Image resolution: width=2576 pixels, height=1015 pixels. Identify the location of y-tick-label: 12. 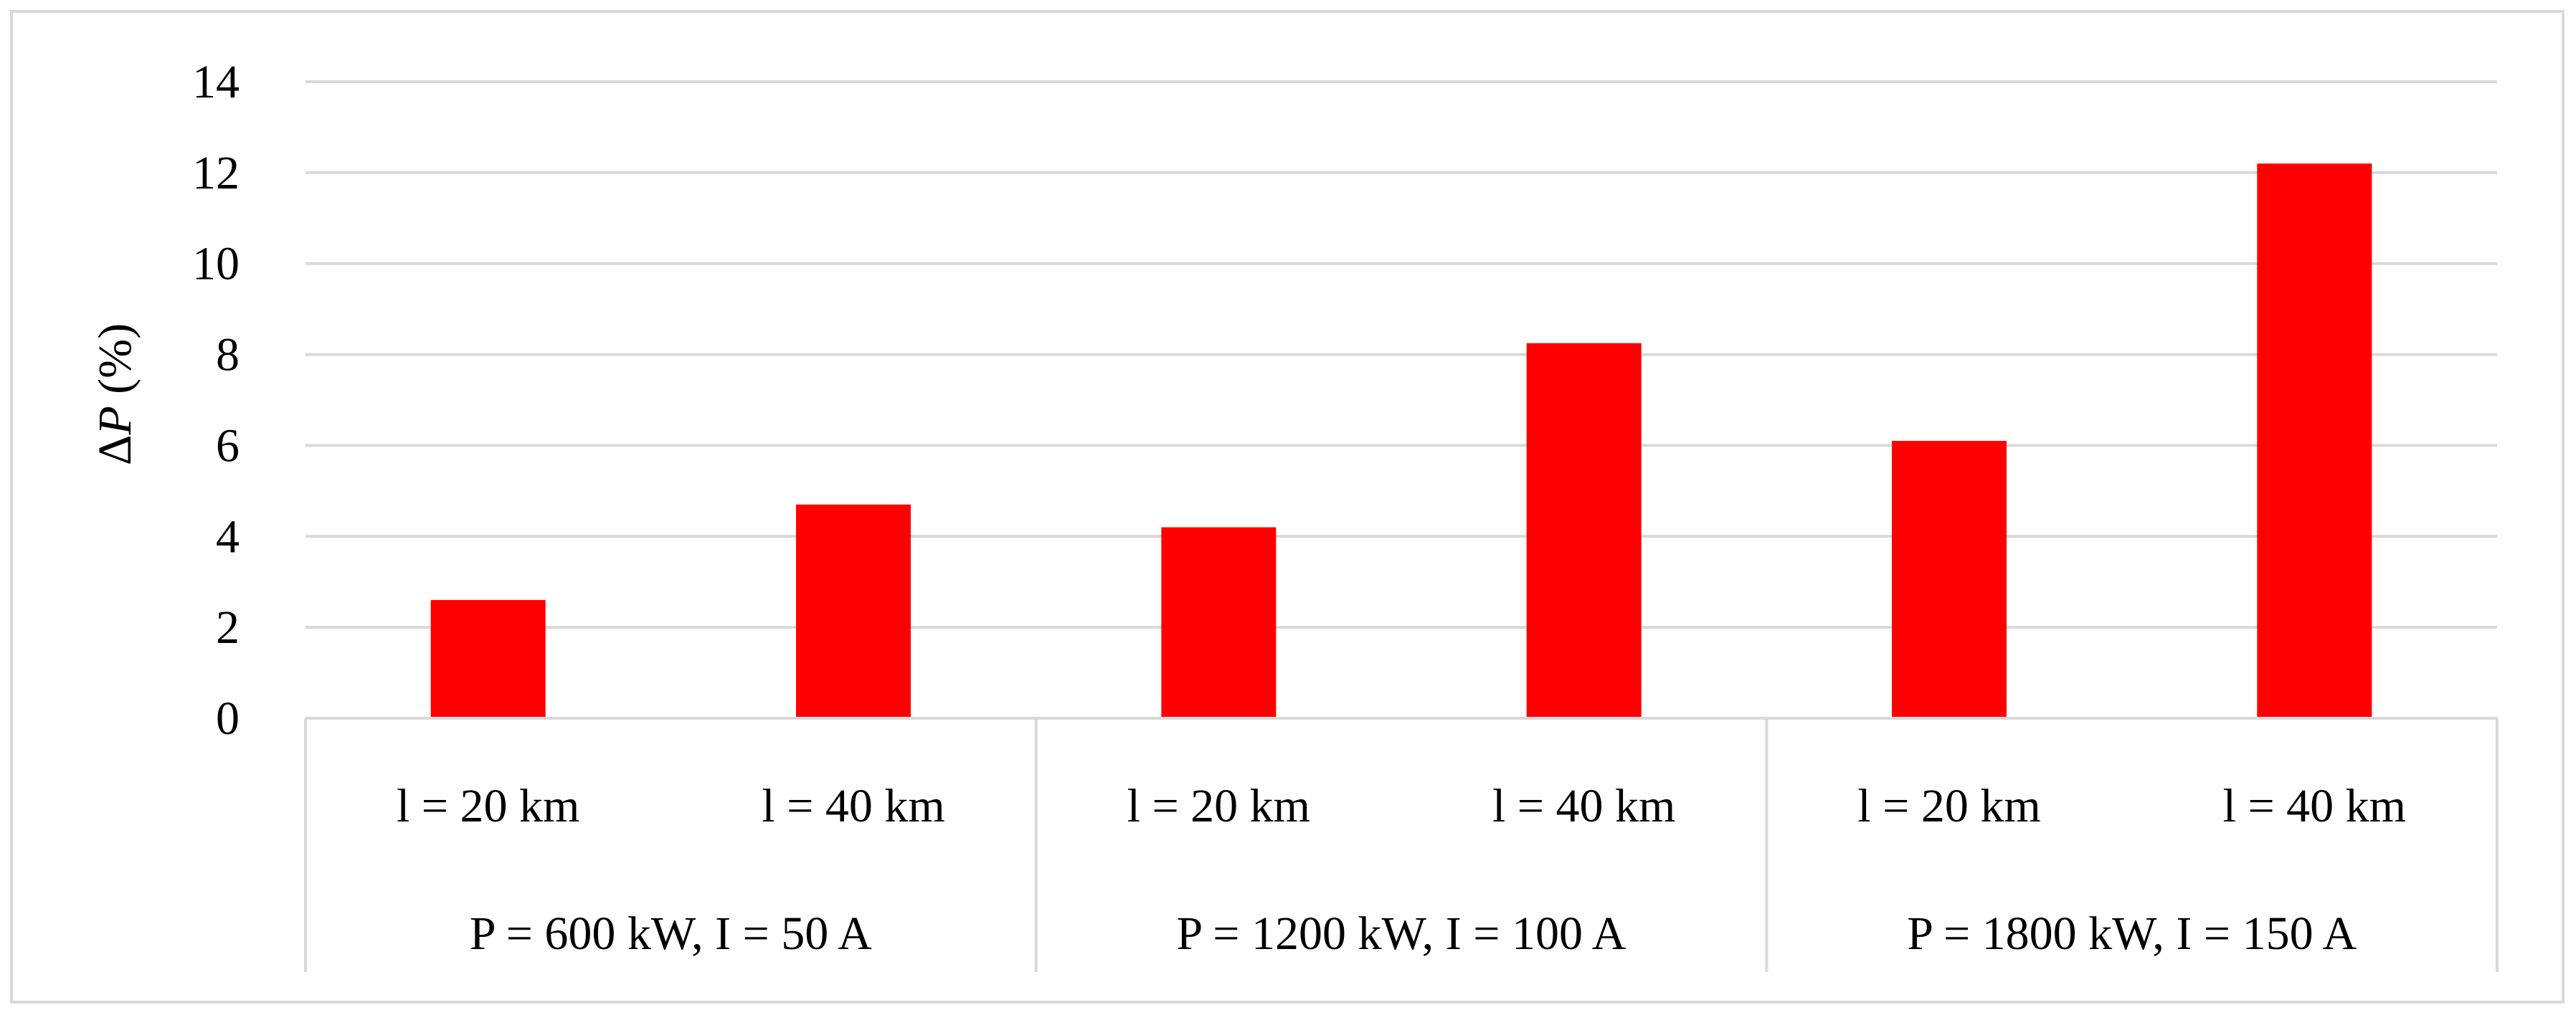
(216, 173).